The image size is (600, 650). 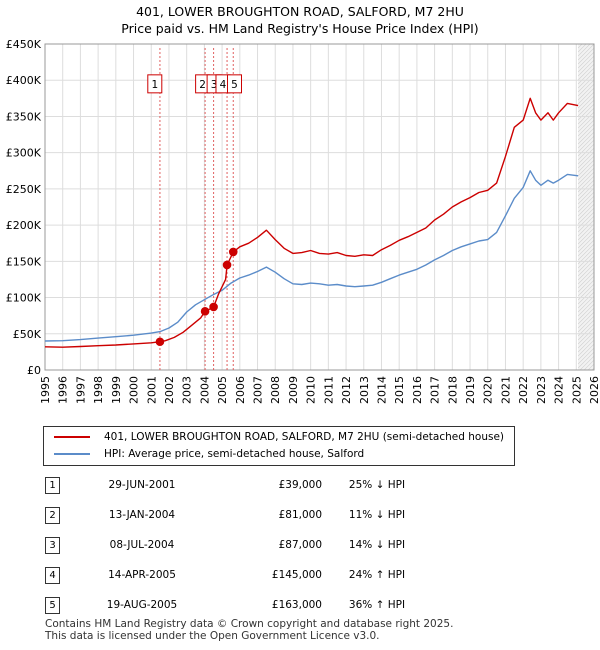 I want to click on x-tick-label: 2008, so click(x=275, y=390).